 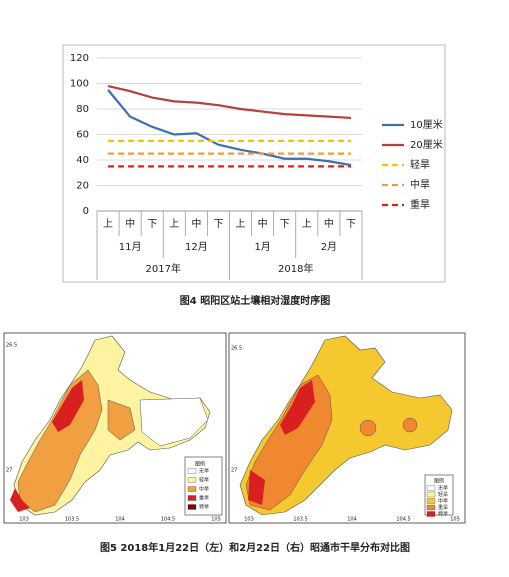 What do you see at coordinates (82, 186) in the screenshot?
I see `y-tick-label: 20` at bounding box center [82, 186].